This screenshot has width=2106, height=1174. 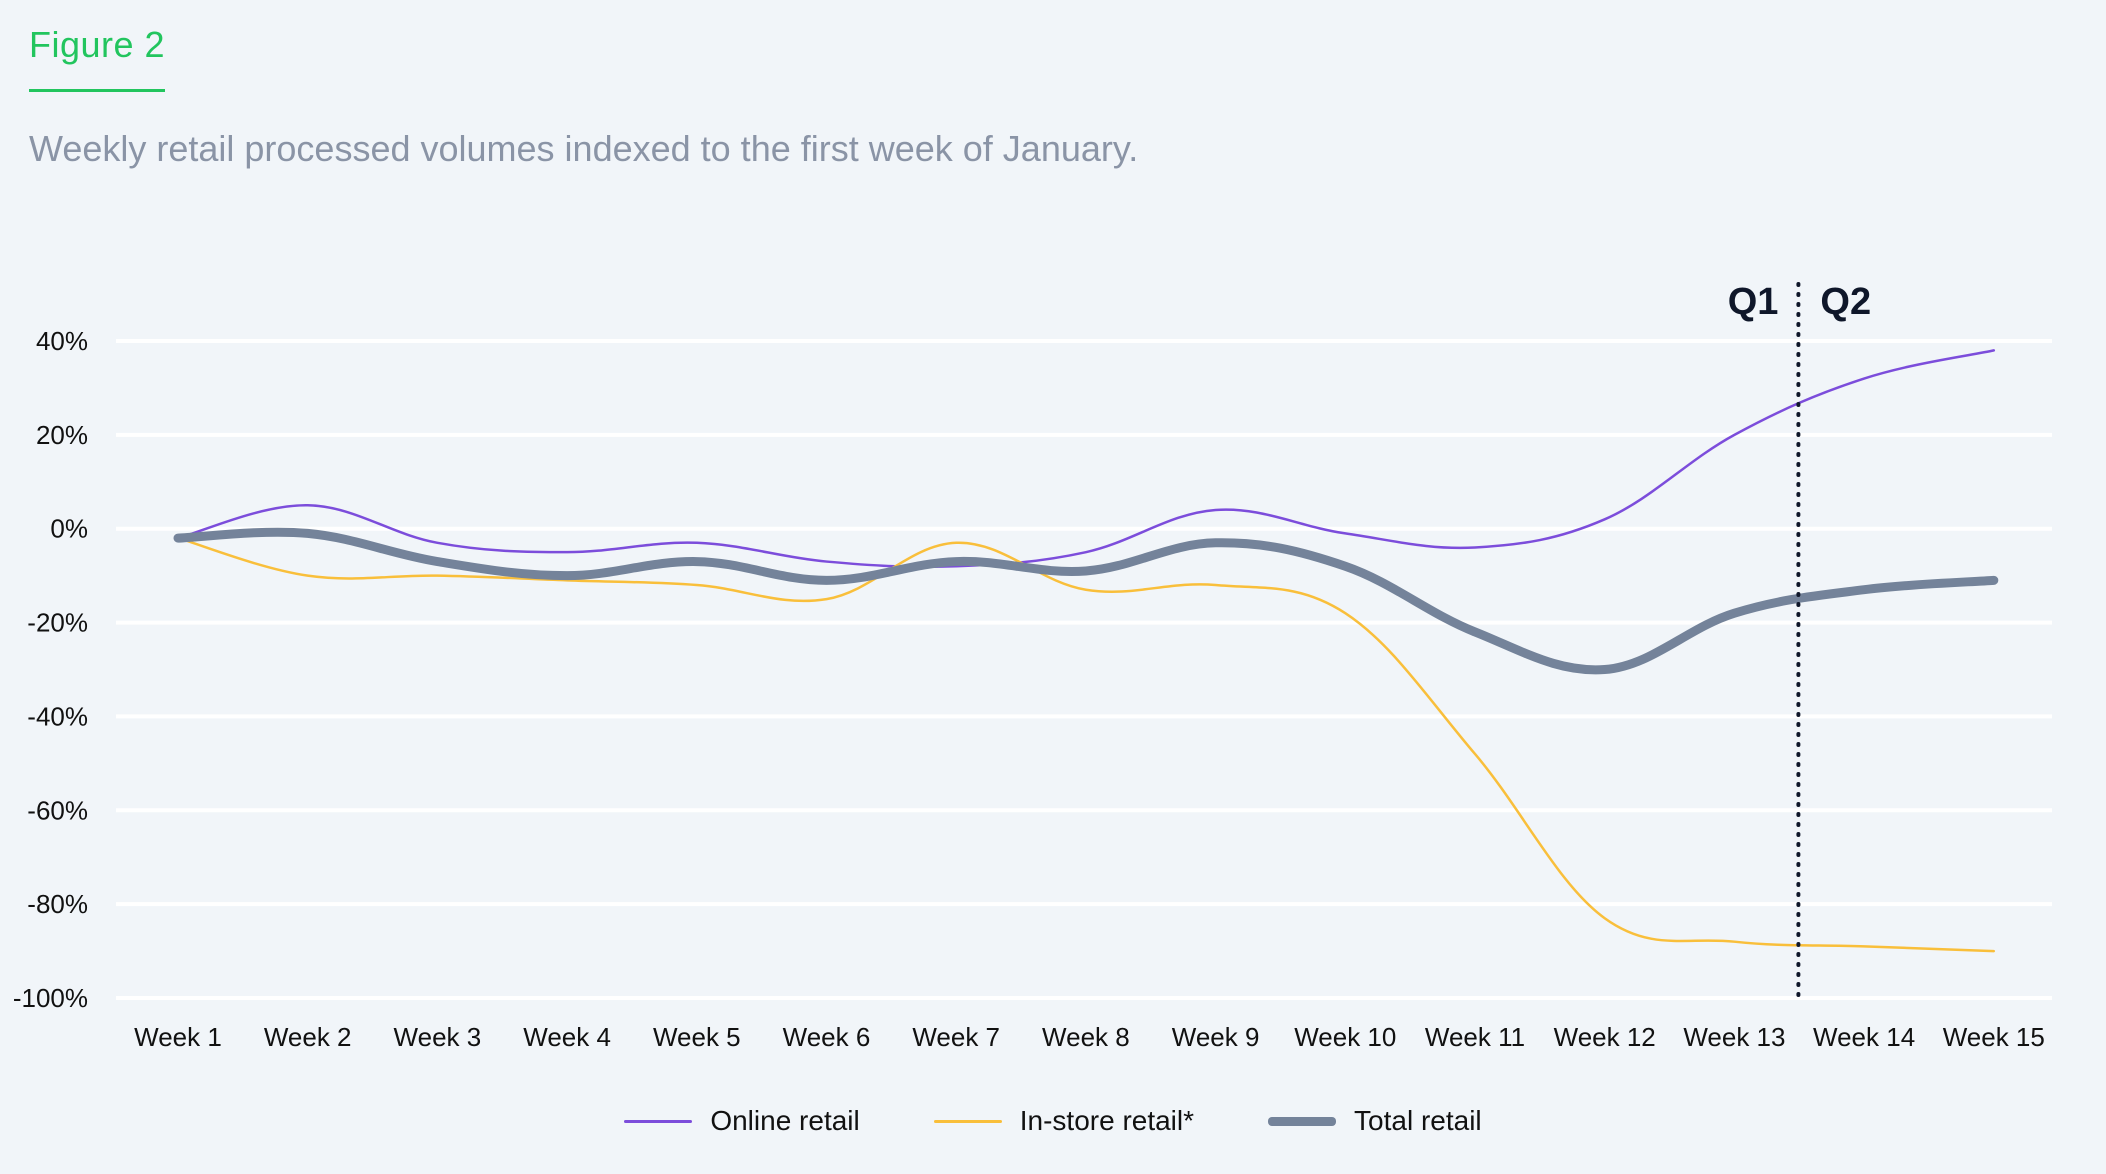 I want to click on legend-item-total: Total retail, so click(x=1375, y=1121).